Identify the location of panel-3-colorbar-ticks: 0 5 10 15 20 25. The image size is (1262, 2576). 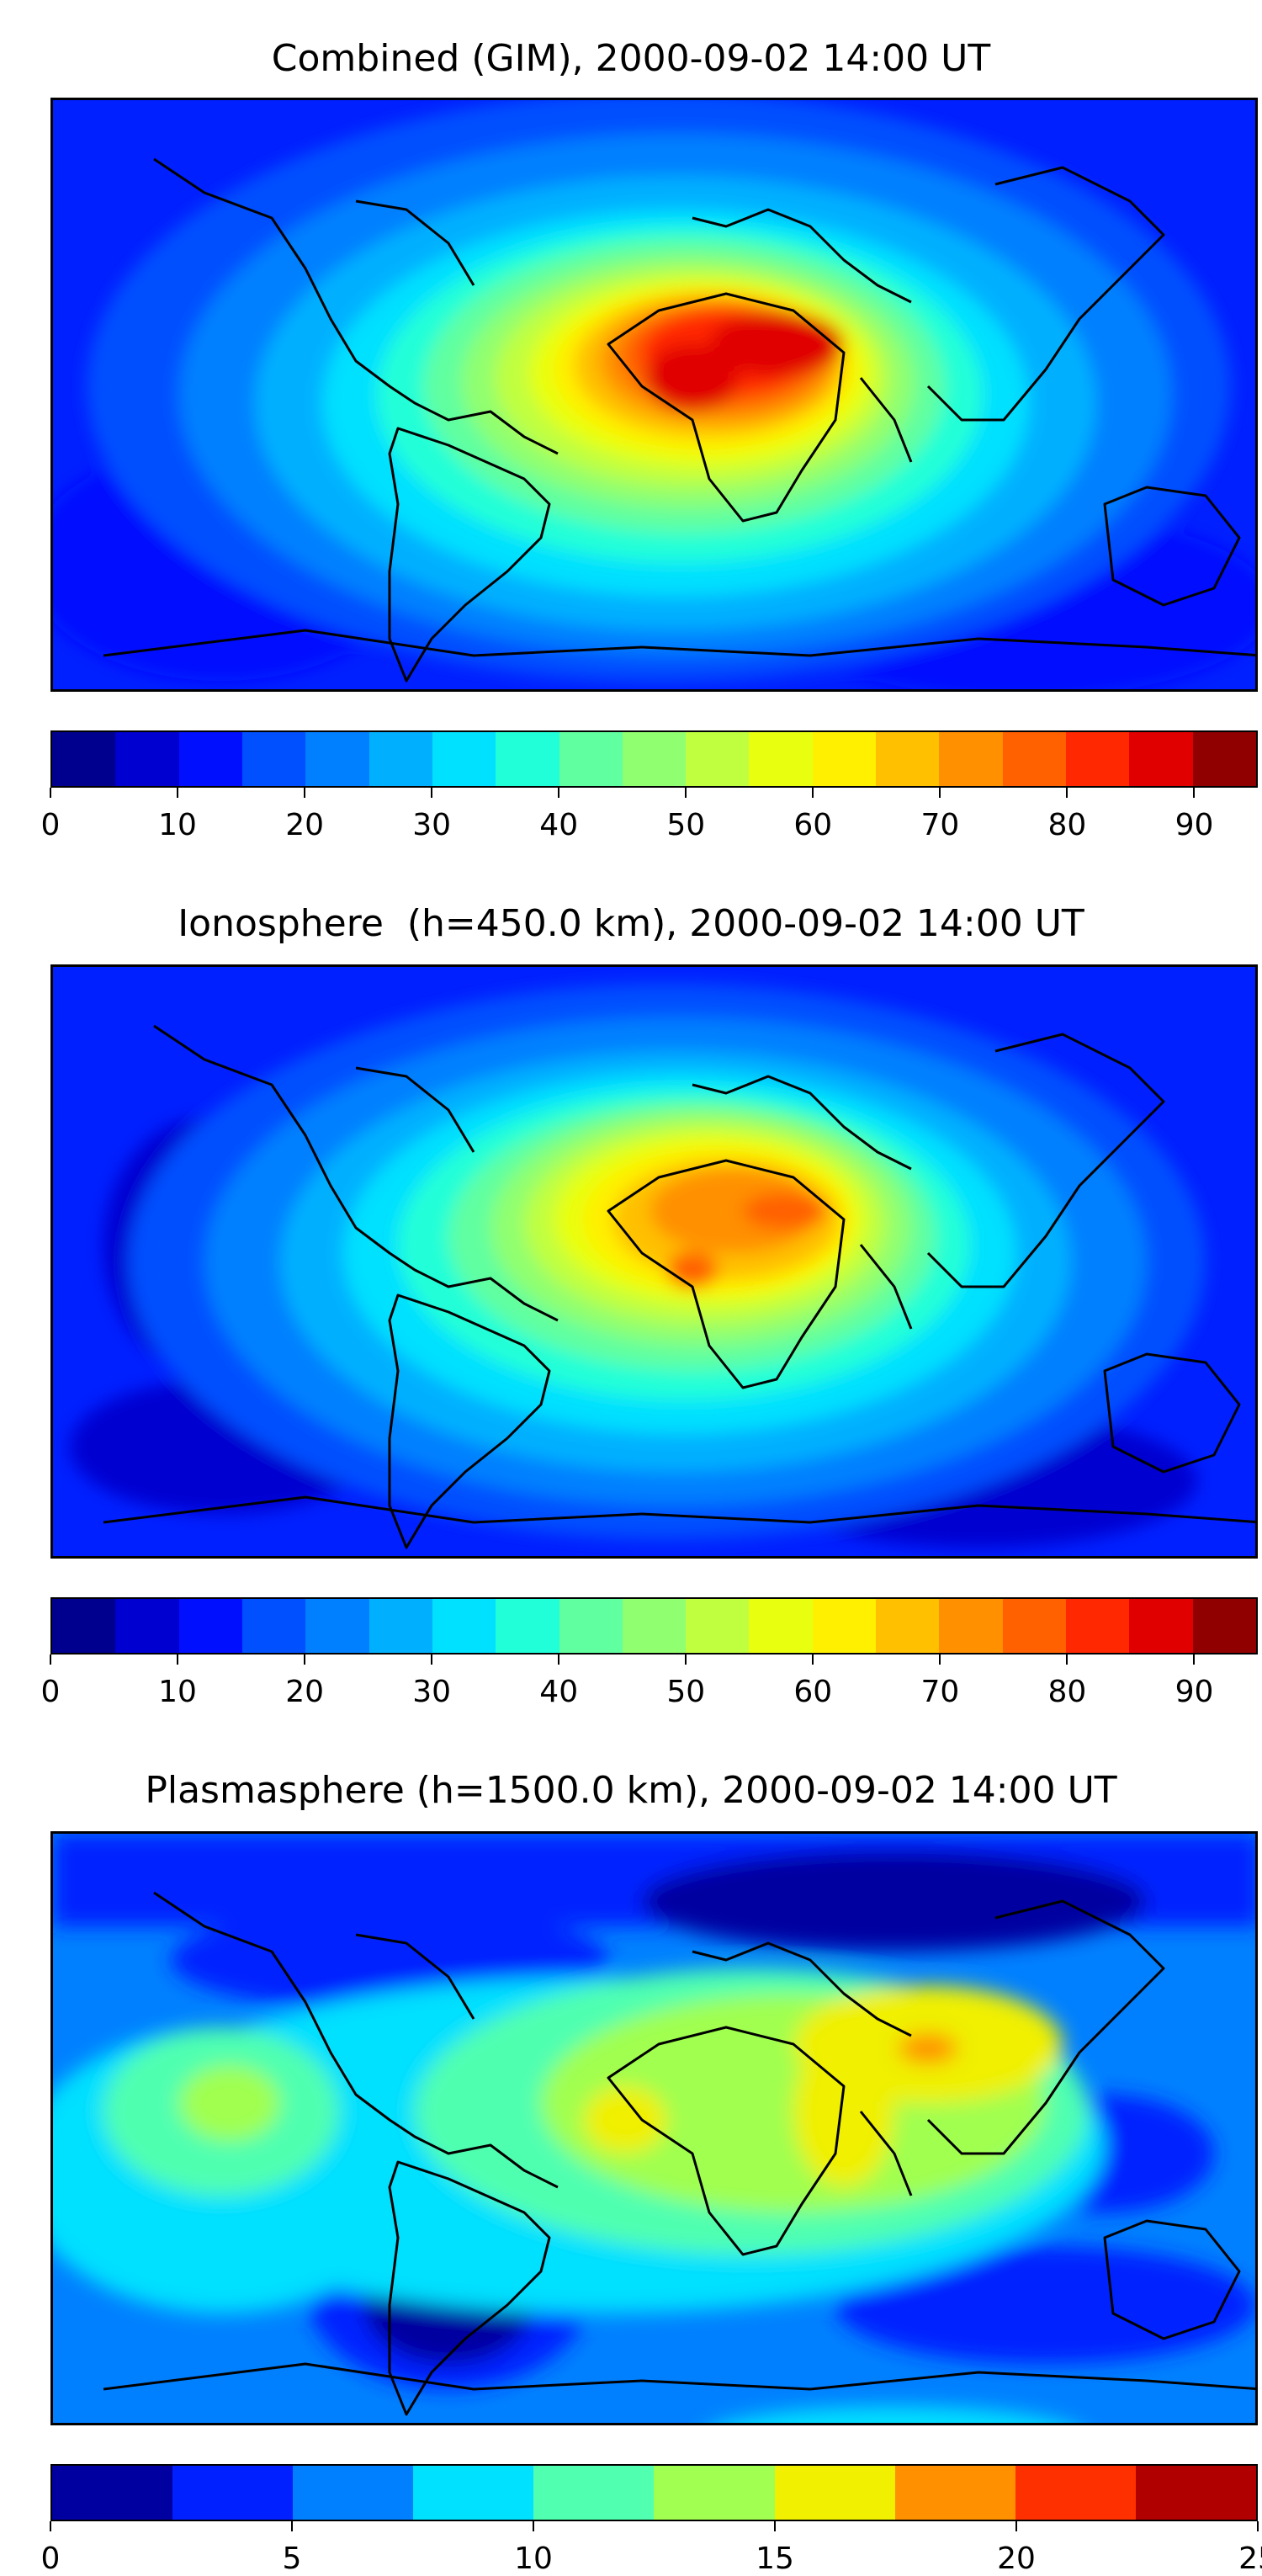
(651, 2548).